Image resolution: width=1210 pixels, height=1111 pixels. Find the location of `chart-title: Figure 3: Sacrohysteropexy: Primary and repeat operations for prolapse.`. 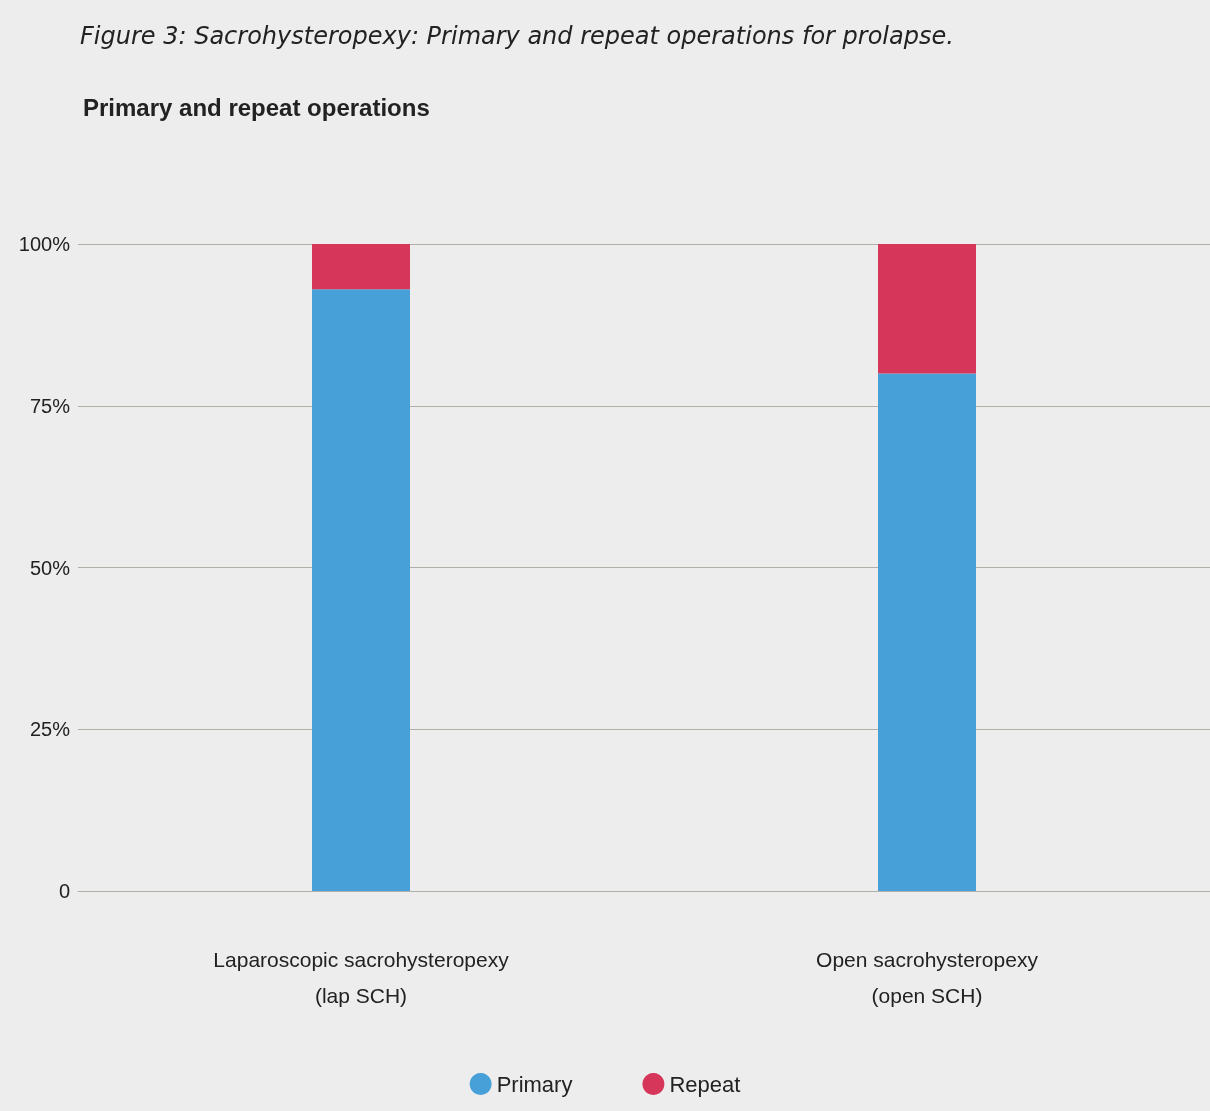

chart-title: Figure 3: Sacrohysteropexy: Primary and repeat operations for prolapse. is located at coordinates (517, 36).